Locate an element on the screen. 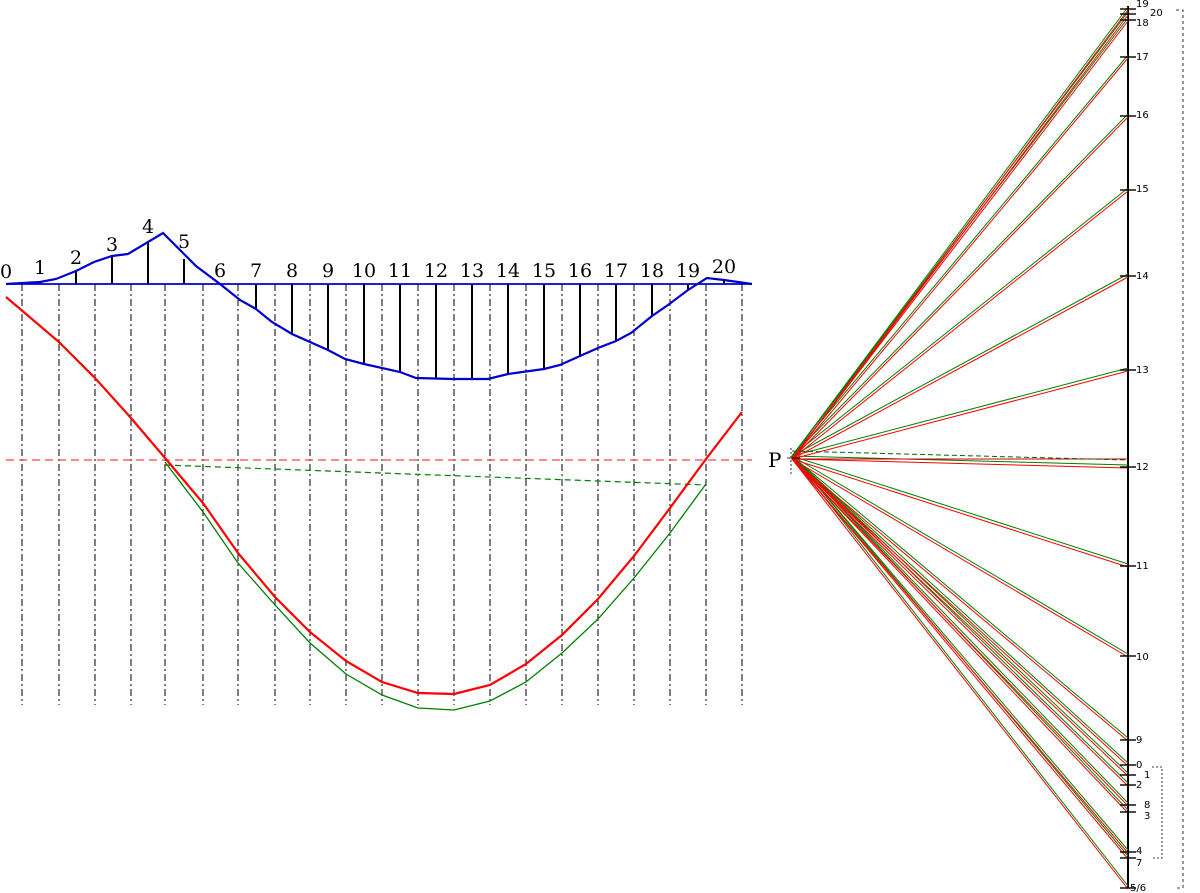  funicular-polygon-green is located at coordinates (435, 586).